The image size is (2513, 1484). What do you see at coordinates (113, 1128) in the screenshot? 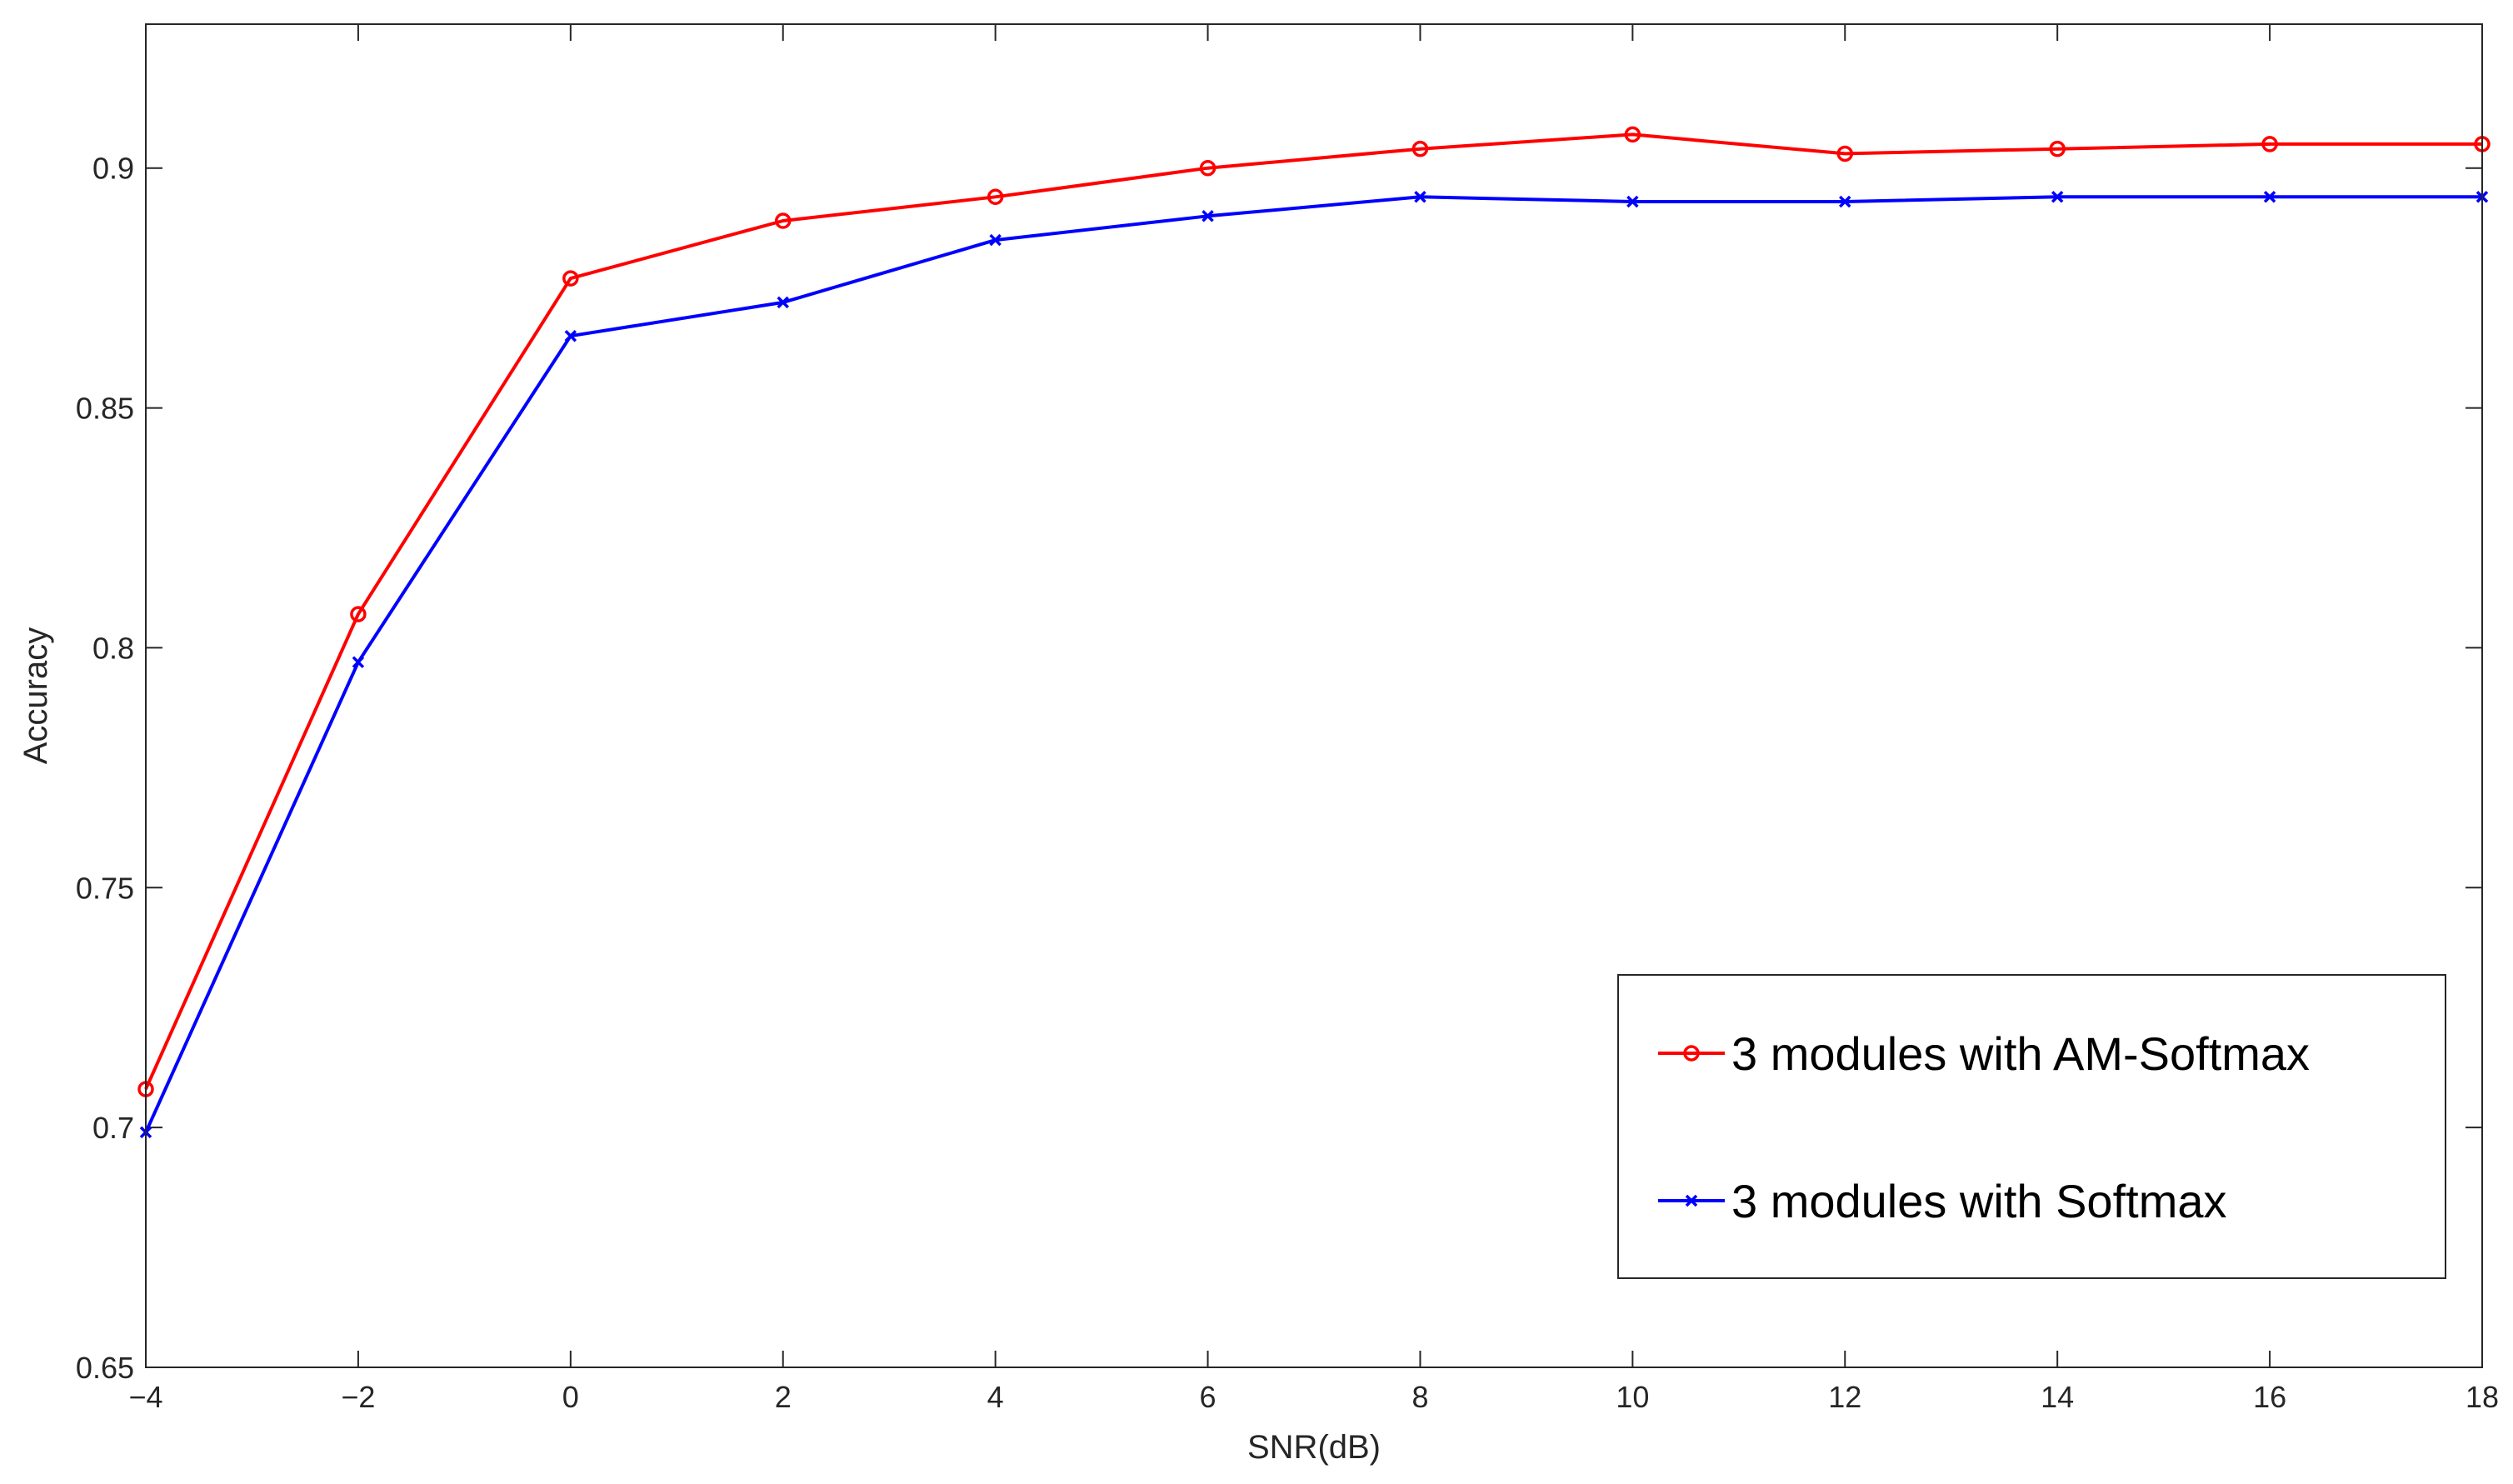
I see `y-tick-label: 0.7` at bounding box center [113, 1128].